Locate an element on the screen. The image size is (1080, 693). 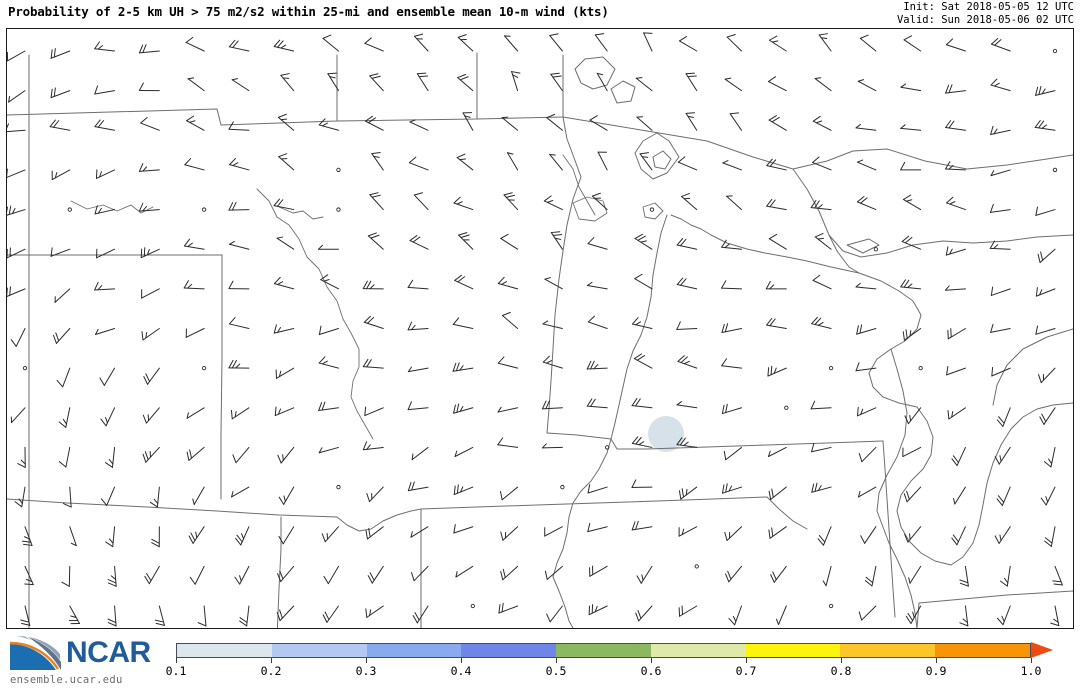
colorbar-tick-label-1: 0.2 is located at coordinates (271, 671).